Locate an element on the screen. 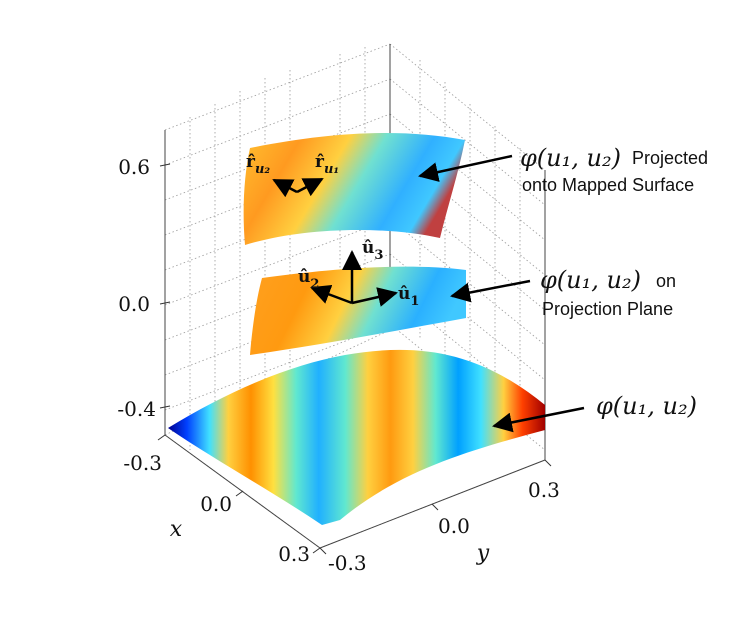  middle-surface is located at coordinates (358, 310).